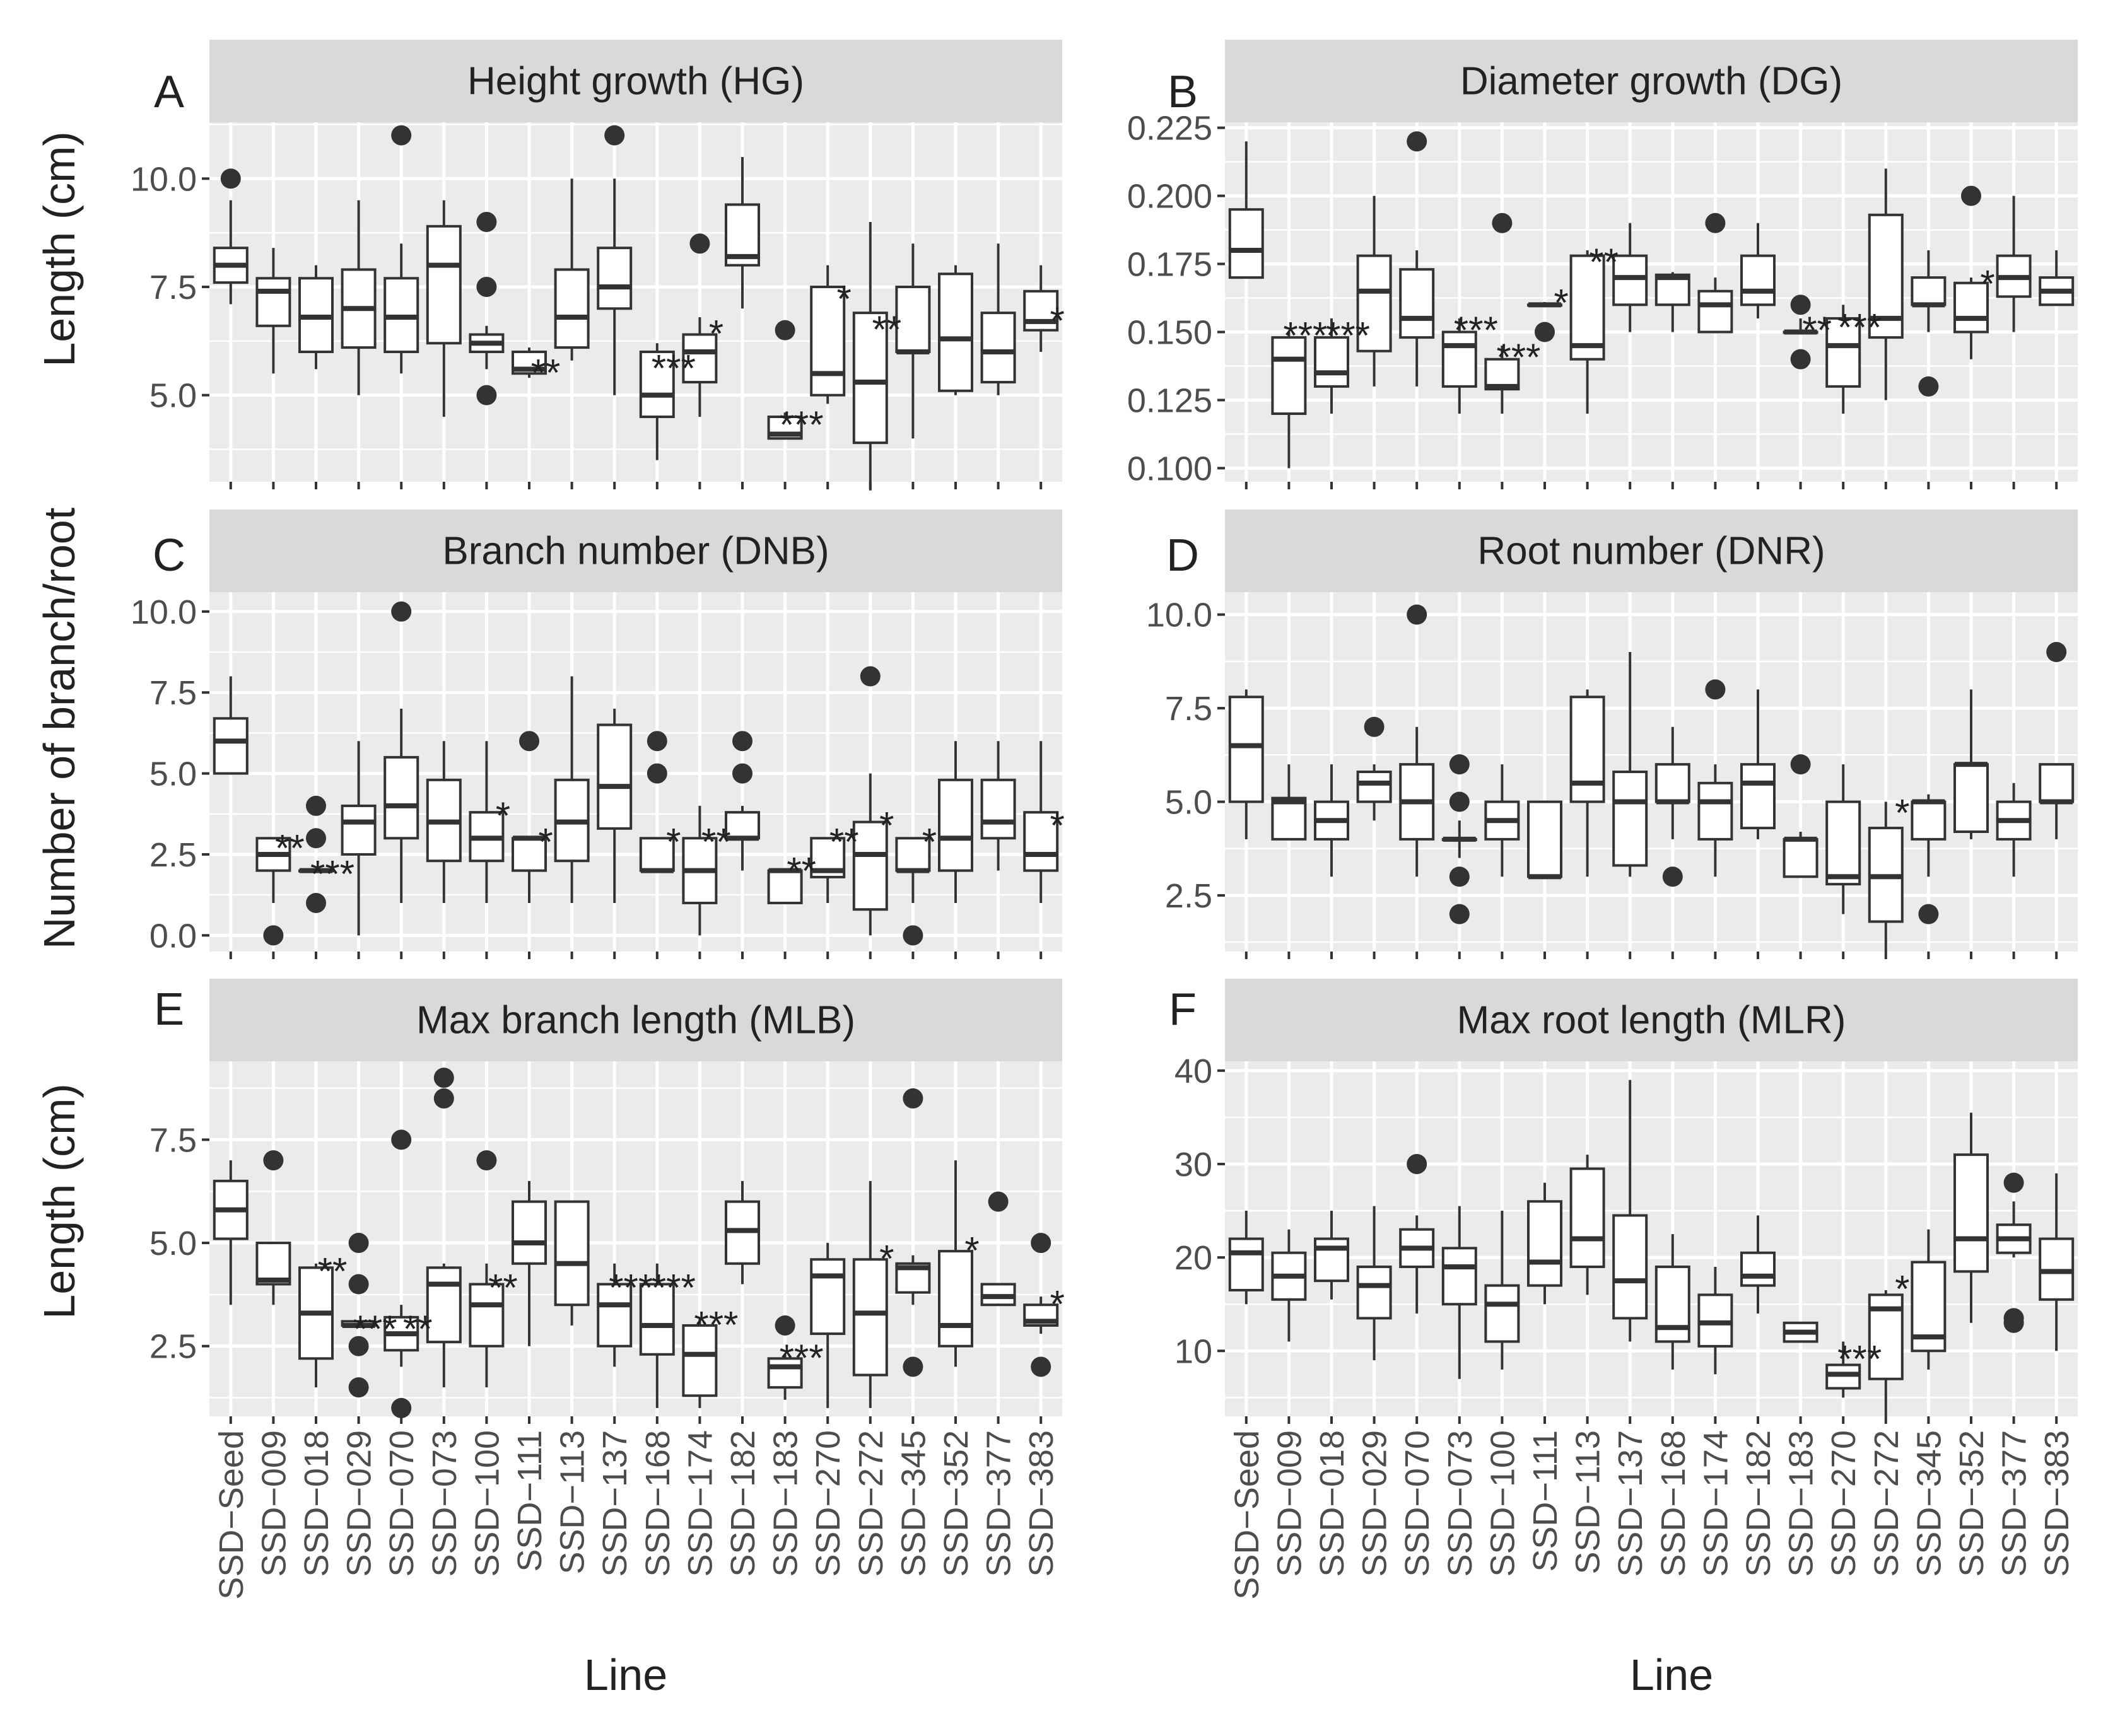 This screenshot has width=2108, height=1736. Describe the element at coordinates (626, 1675) in the screenshot. I see `x-axis-title-left: Line` at that location.